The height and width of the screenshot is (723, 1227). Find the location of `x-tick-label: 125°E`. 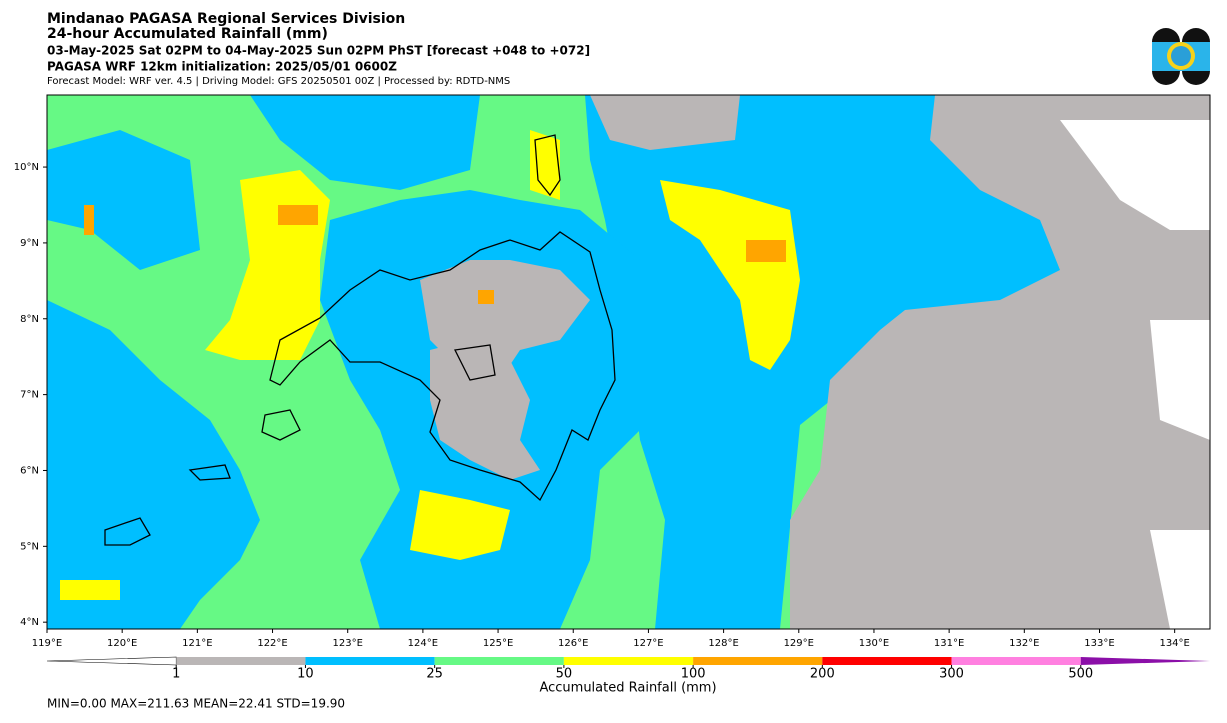

x-tick-label: 125°E is located at coordinates (498, 643).